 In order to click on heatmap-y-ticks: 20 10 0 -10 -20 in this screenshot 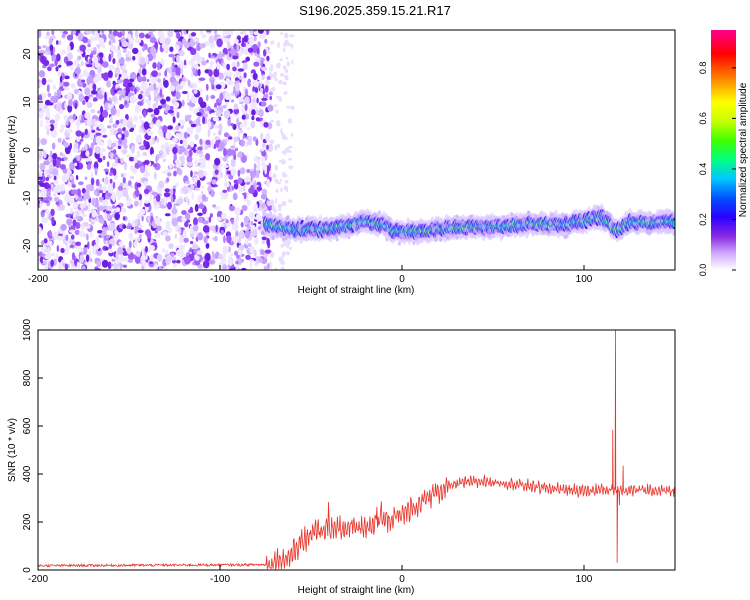, I will do `click(32, 150)`.